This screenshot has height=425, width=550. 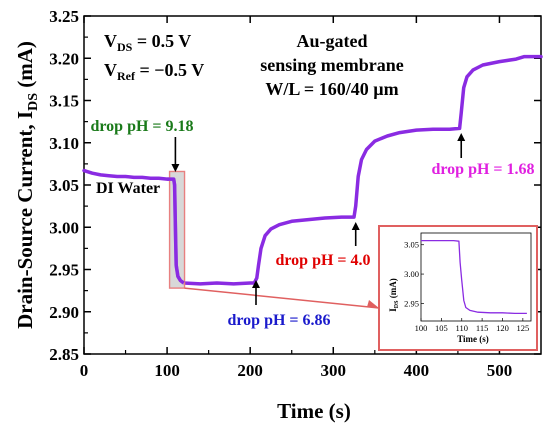 I want to click on y-tick-label: 2.95, so click(x=64, y=270).